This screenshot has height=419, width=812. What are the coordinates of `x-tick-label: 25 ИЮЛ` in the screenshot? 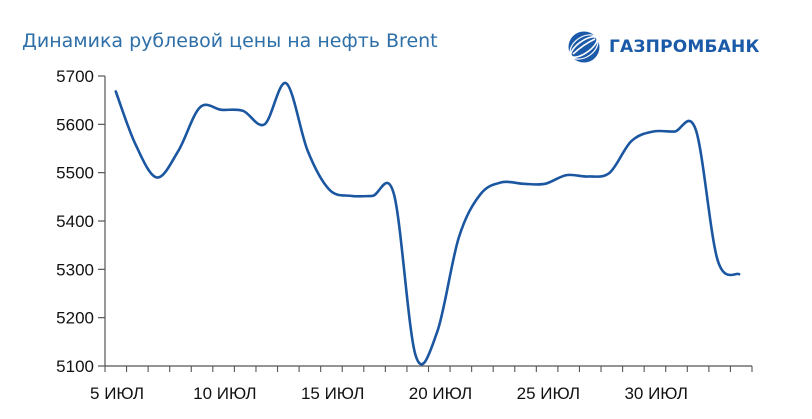 It's located at (548, 393).